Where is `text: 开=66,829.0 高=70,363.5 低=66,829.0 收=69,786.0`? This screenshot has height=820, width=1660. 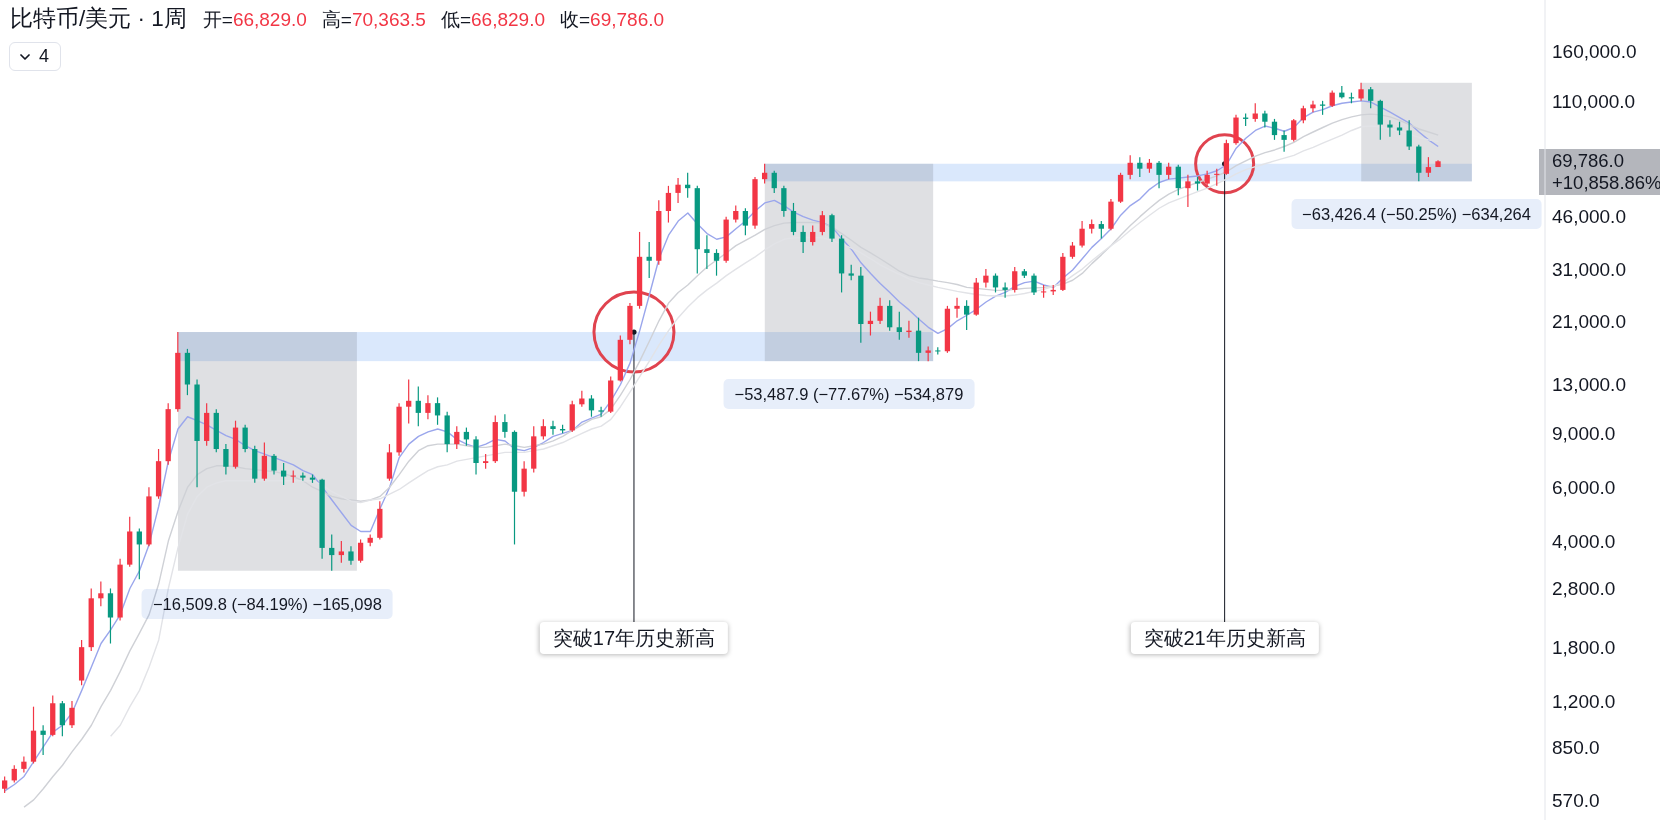 text: 开=66,829.0 高=70,363.5 低=66,829.0 收=69,786.0 is located at coordinates (433, 19).